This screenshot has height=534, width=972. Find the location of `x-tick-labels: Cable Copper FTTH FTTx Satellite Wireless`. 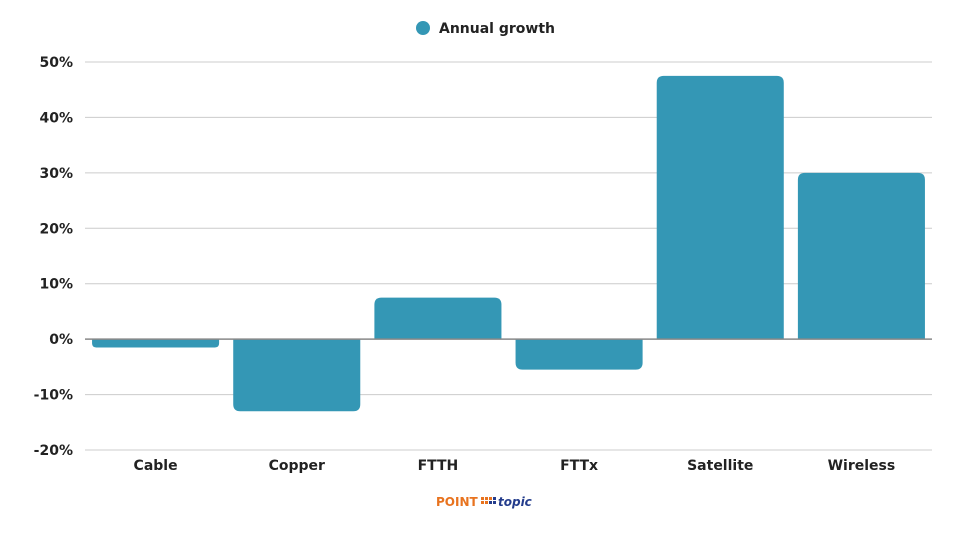

x-tick-labels: Cable Copper FTTH FTTx Satellite Wireless is located at coordinates (515, 466).